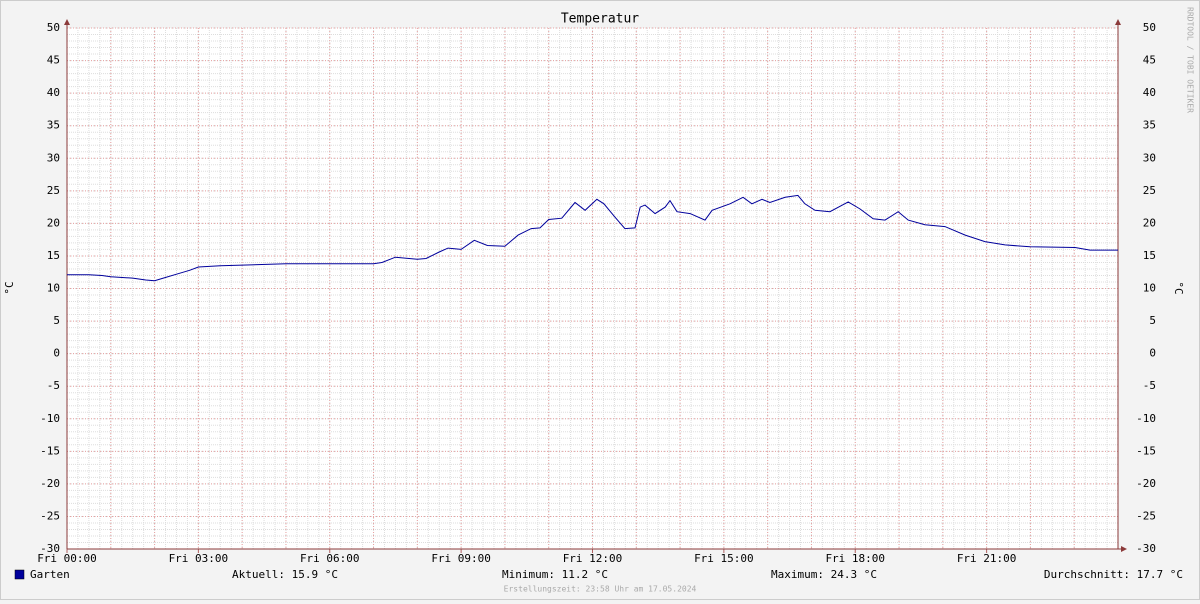 This screenshot has height=604, width=1200. I want to click on y2-tick-label: 10, so click(1149, 288).